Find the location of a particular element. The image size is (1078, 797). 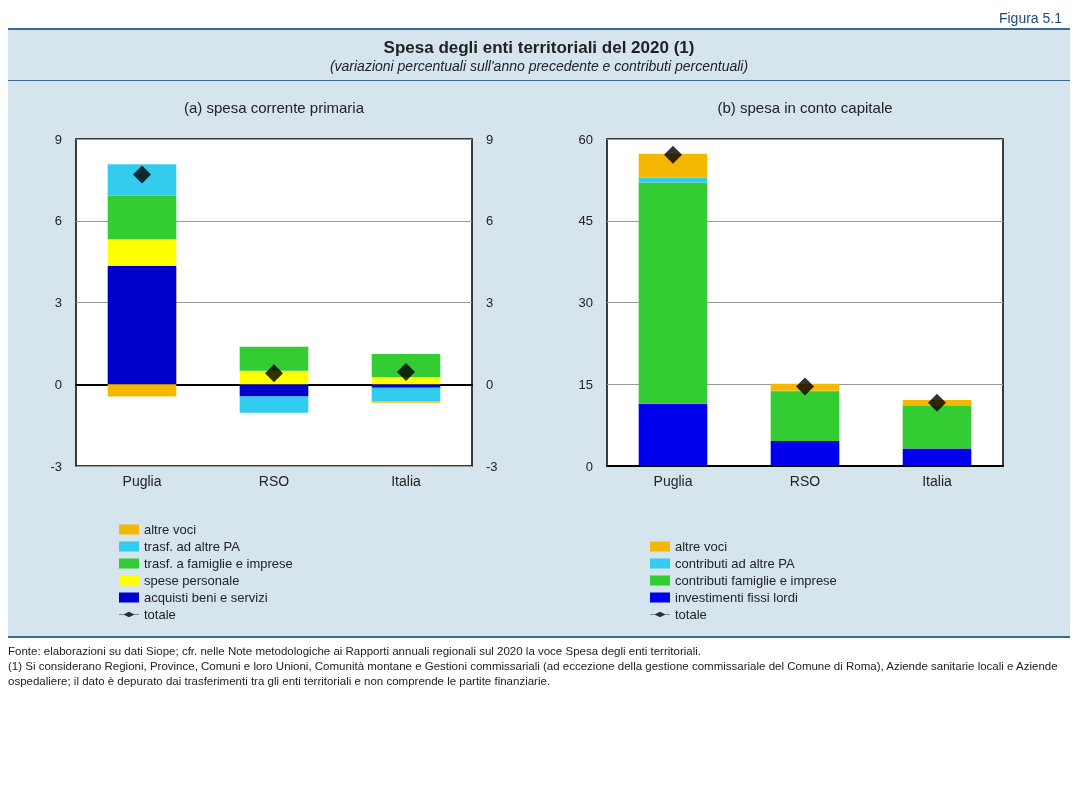

text: Spesa degli enti territoriali del 2020 (1) is located at coordinates (539, 48).